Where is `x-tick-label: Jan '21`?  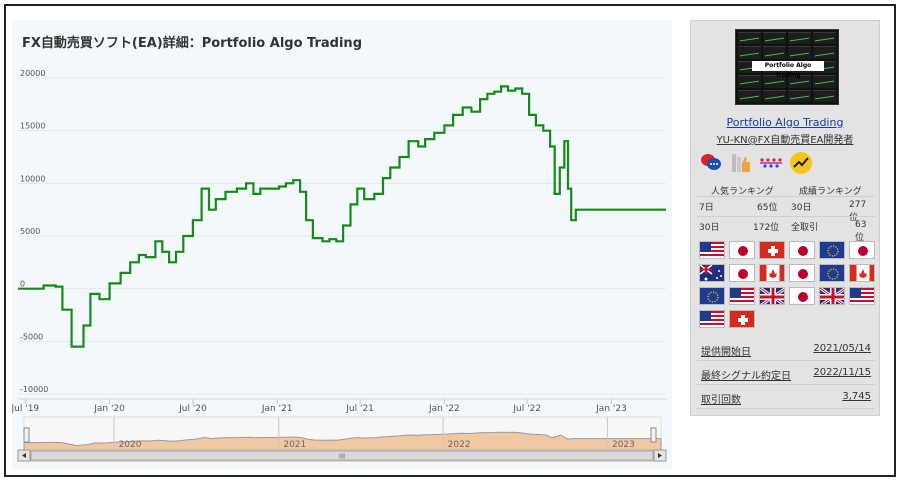
x-tick-label: Jan '21 is located at coordinates (277, 409).